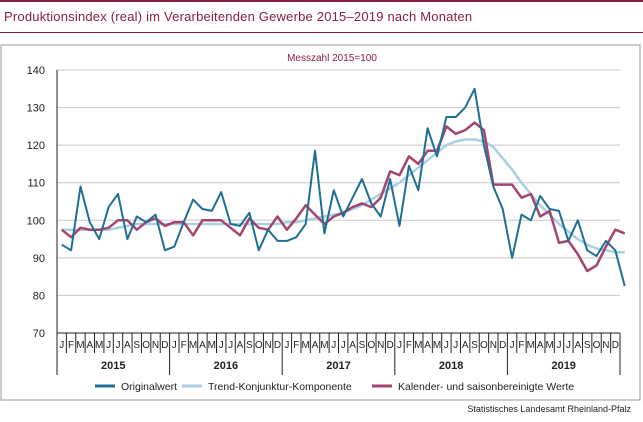  What do you see at coordinates (39, 334) in the screenshot?
I see `y-tick-label: 70` at bounding box center [39, 334].